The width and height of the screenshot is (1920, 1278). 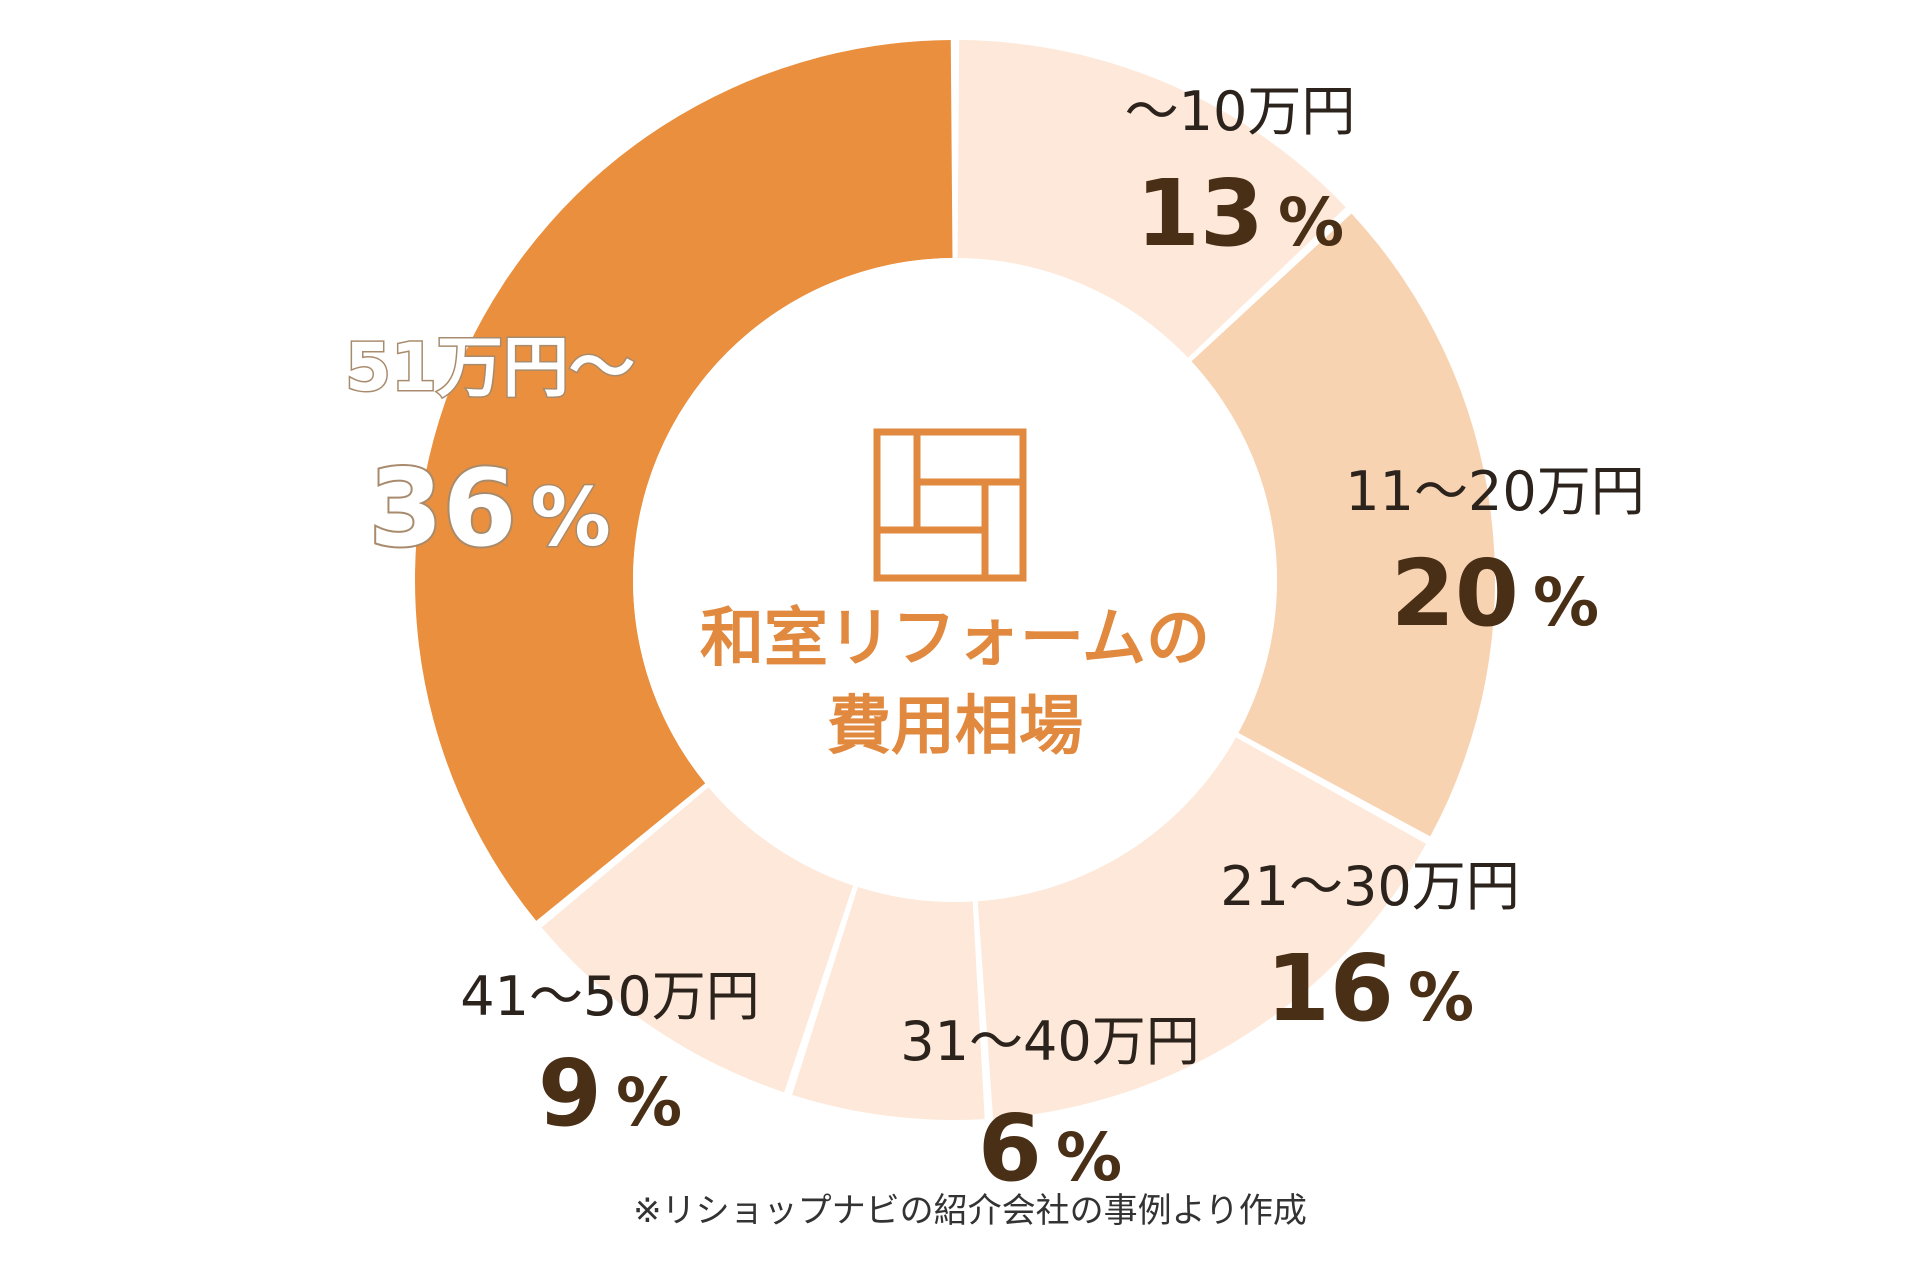 What do you see at coordinates (1240, 213) in the screenshot?
I see `slice-value-upto-10: 13%` at bounding box center [1240, 213].